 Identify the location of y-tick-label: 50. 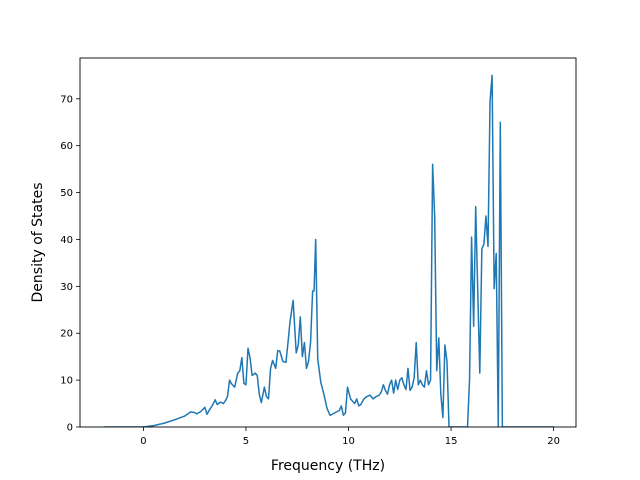
(66, 193).